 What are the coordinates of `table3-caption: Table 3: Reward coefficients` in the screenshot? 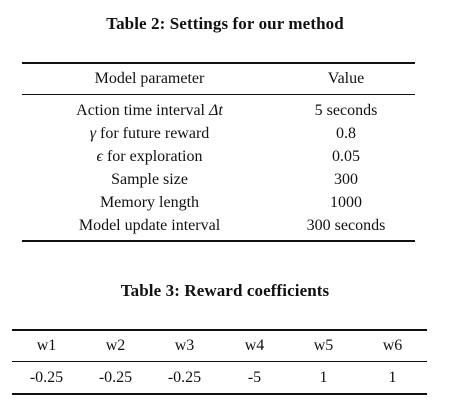 It's located at (225, 290).